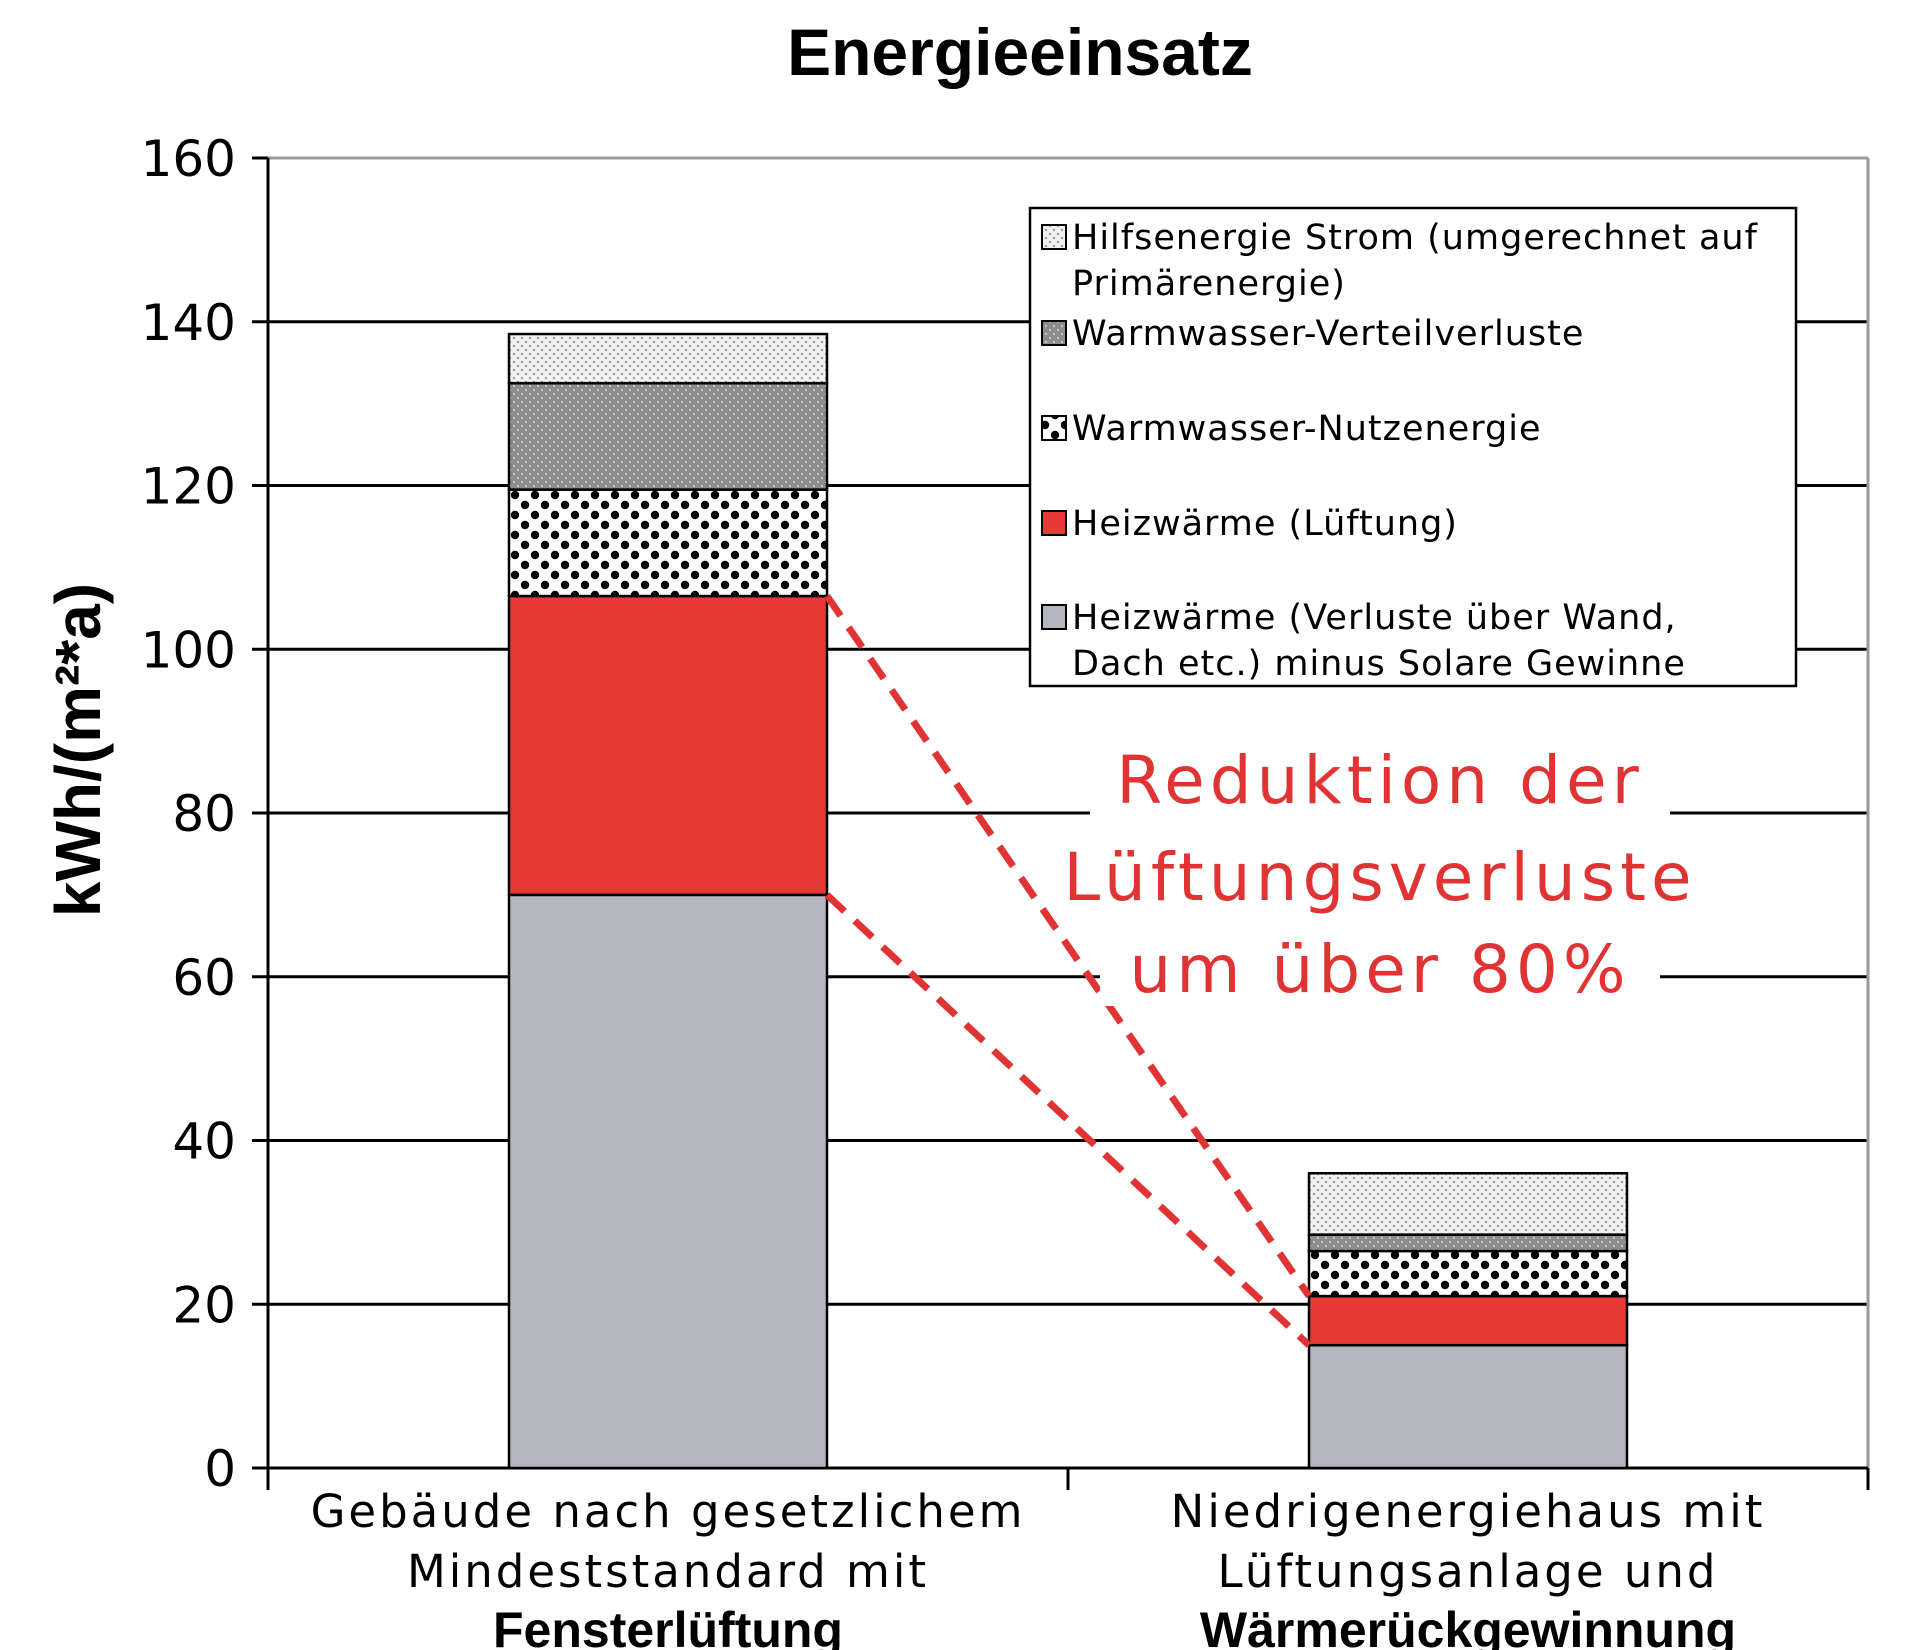  I want to click on y-tick-label: 140, so click(188, 323).